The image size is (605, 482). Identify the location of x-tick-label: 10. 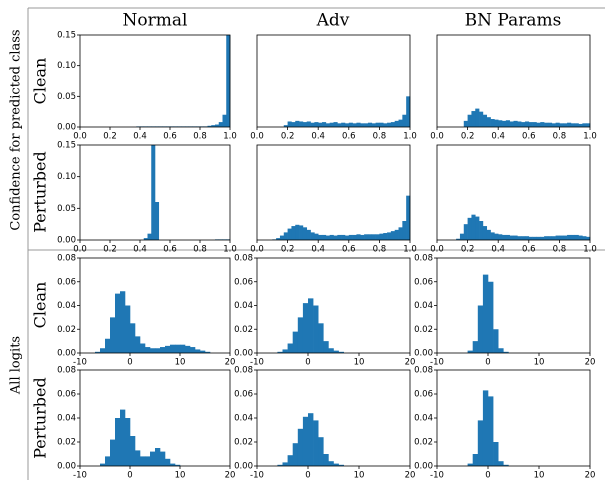
(180, 476).